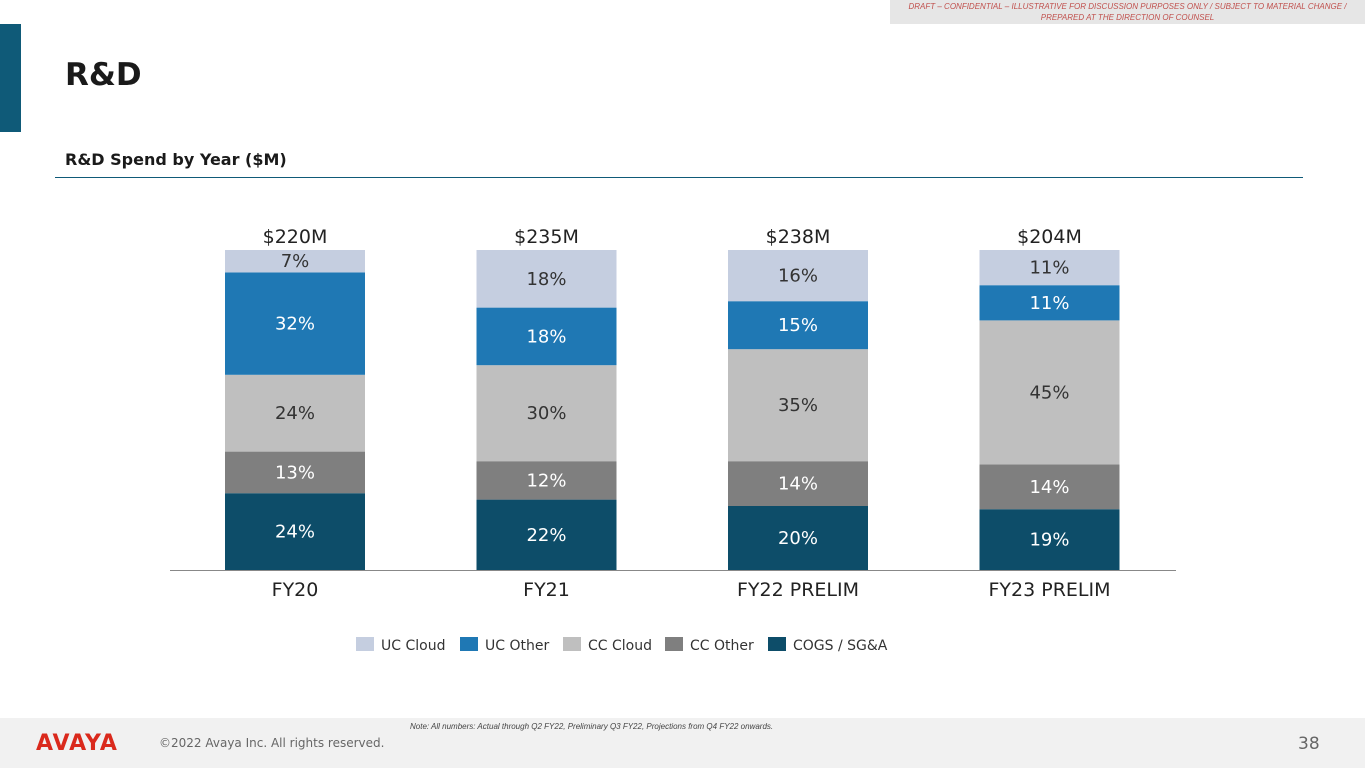 Image resolution: width=1365 pixels, height=768 pixels. What do you see at coordinates (272, 743) in the screenshot?
I see `copyright-text: ©2022 Avaya Inc. All rights reserved.` at bounding box center [272, 743].